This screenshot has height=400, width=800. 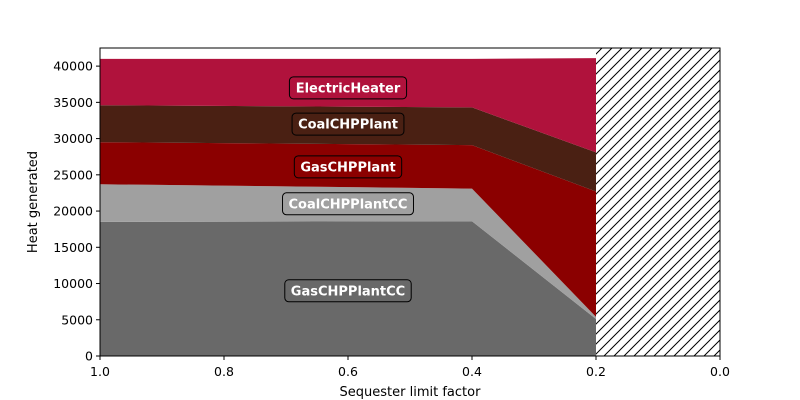 What do you see at coordinates (658, 202) in the screenshot?
I see `infeasible-hatched-region` at bounding box center [658, 202].